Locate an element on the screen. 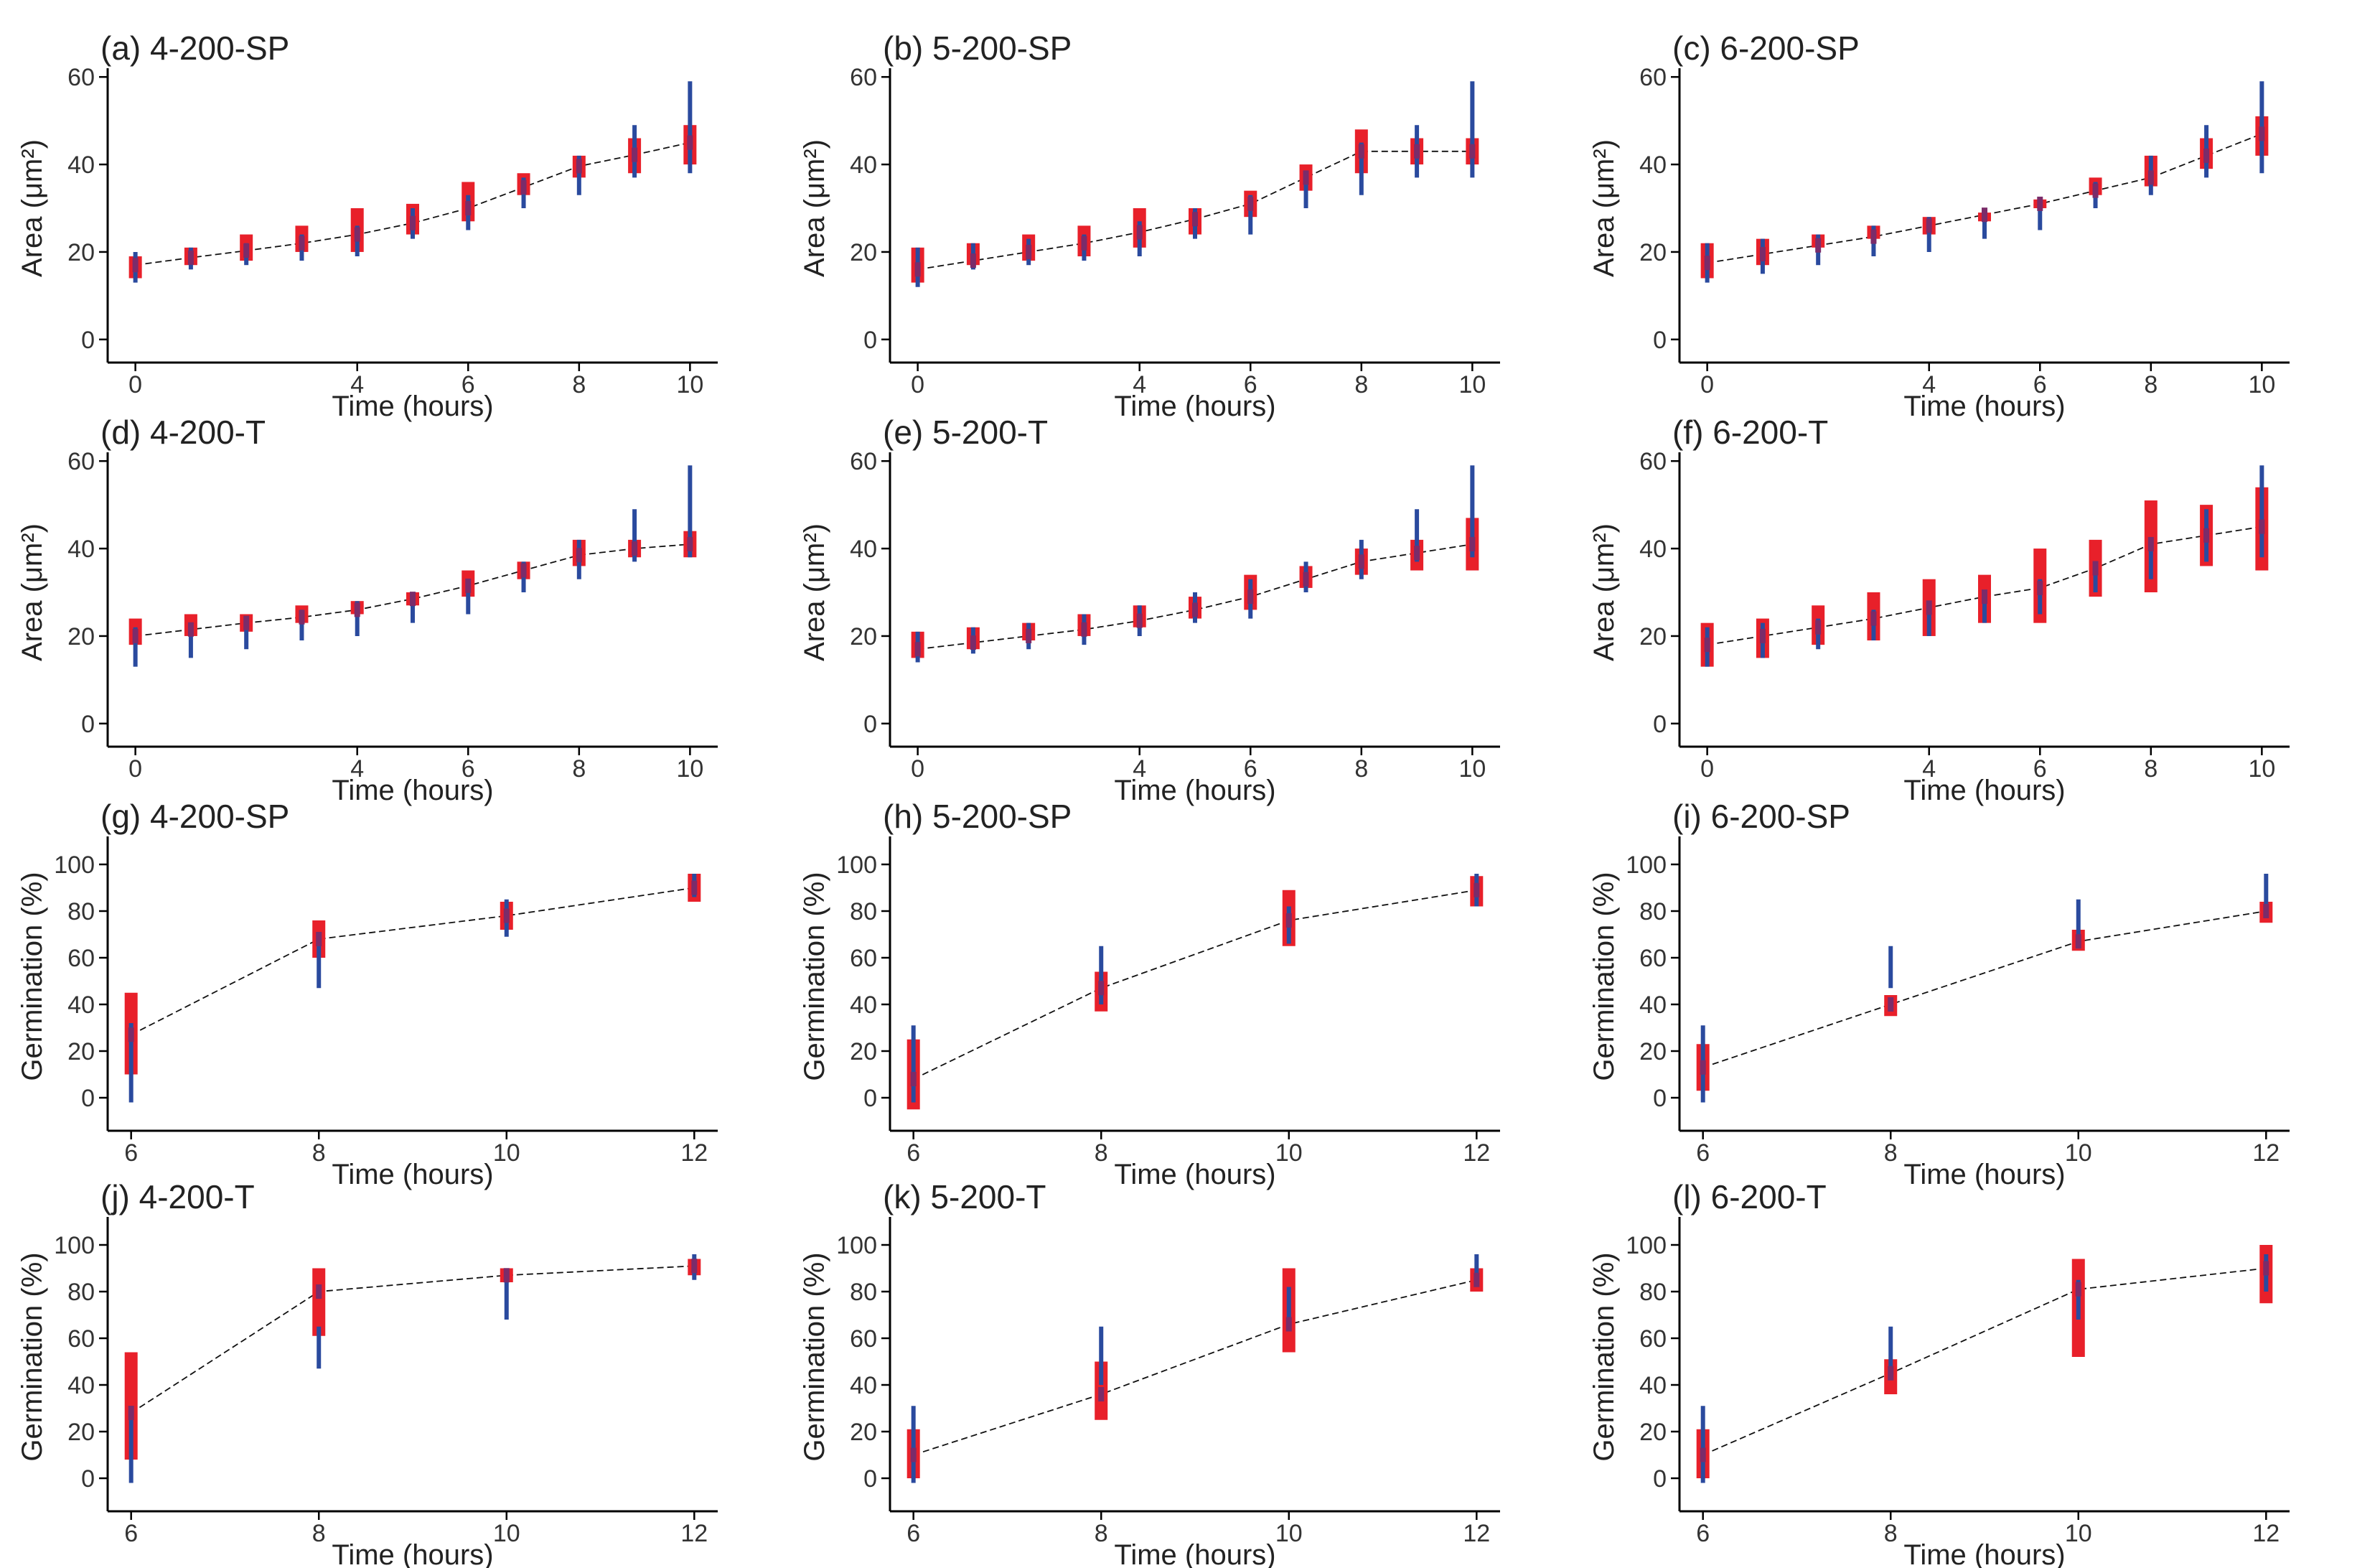  panel-title: (b) 5-200-SP is located at coordinates (977, 48).